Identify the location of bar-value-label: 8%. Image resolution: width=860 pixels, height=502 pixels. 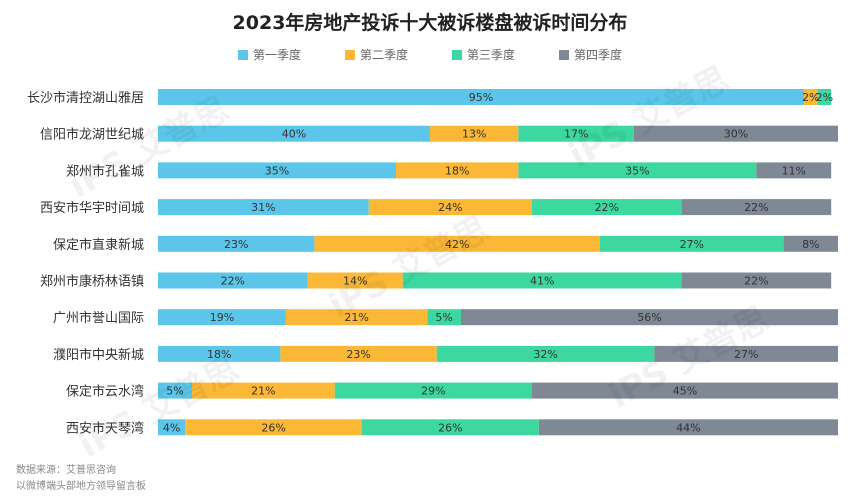
(810, 244).